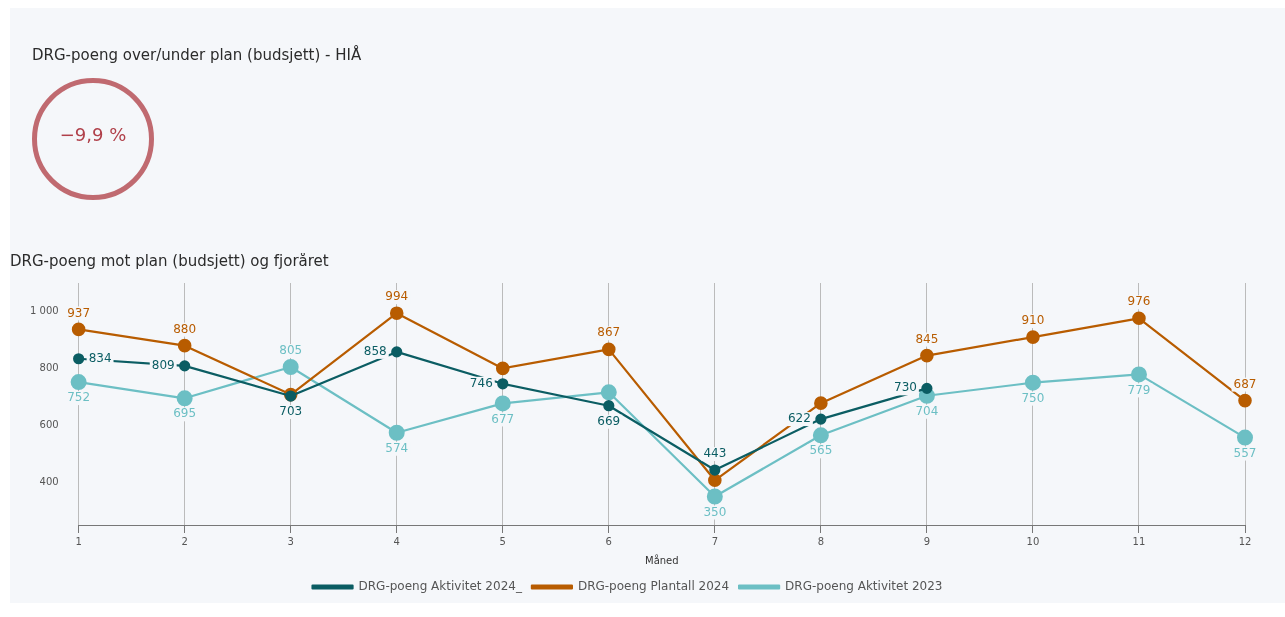 This screenshot has height=617, width=1285. I want to click on x-tick-label: 2, so click(184, 541).